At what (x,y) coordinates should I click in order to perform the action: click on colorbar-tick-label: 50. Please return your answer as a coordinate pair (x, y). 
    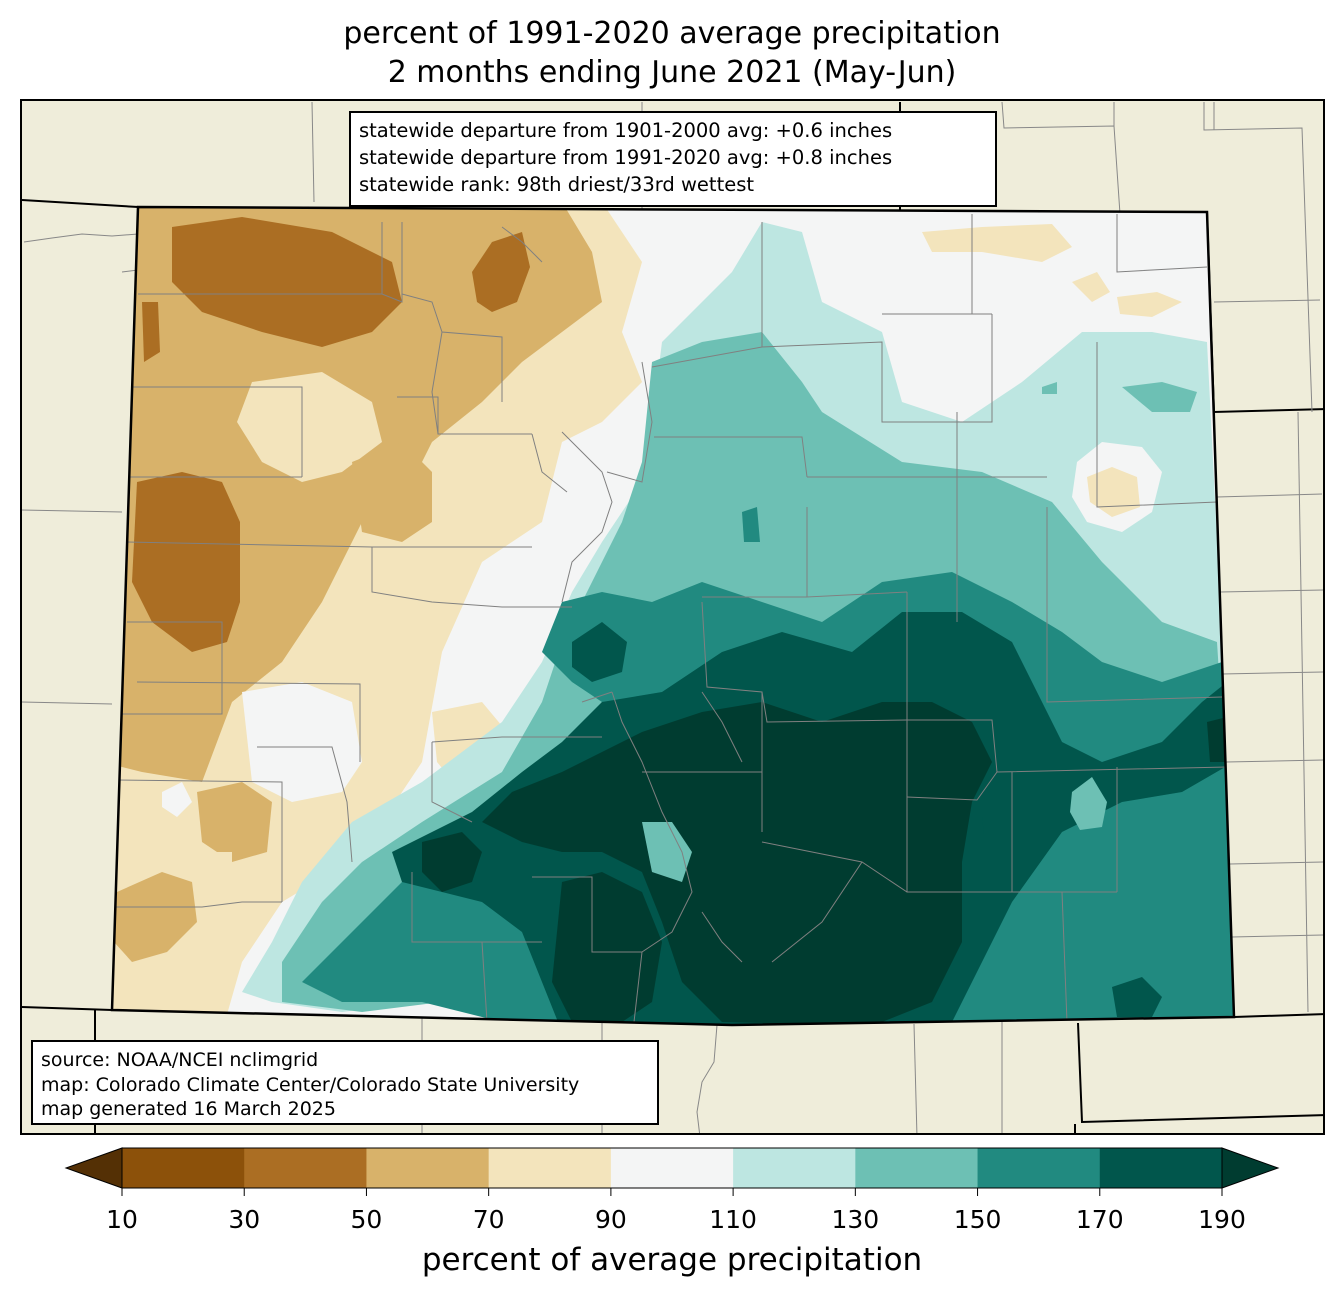
    Looking at the image, I should click on (367, 1219).